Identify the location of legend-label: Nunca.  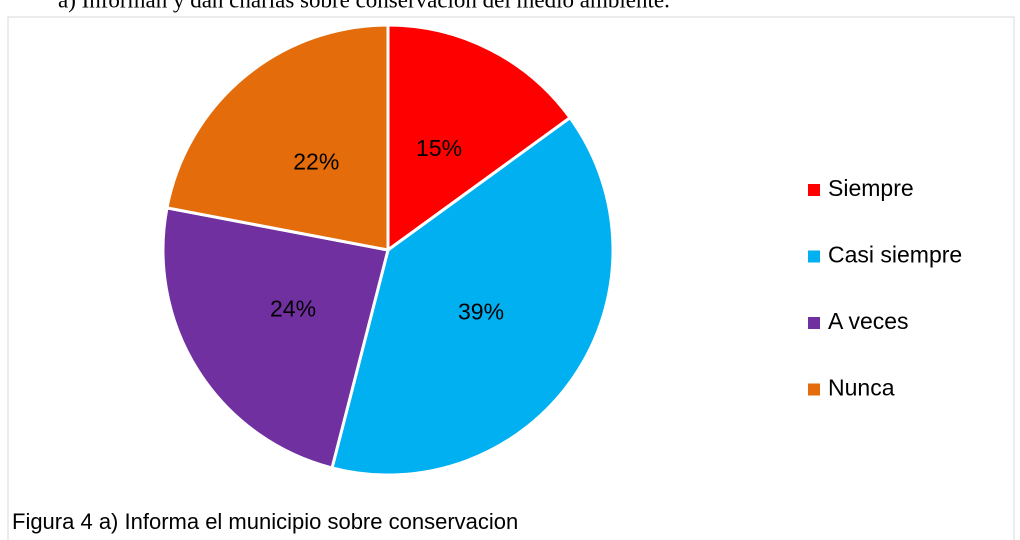
(861, 388).